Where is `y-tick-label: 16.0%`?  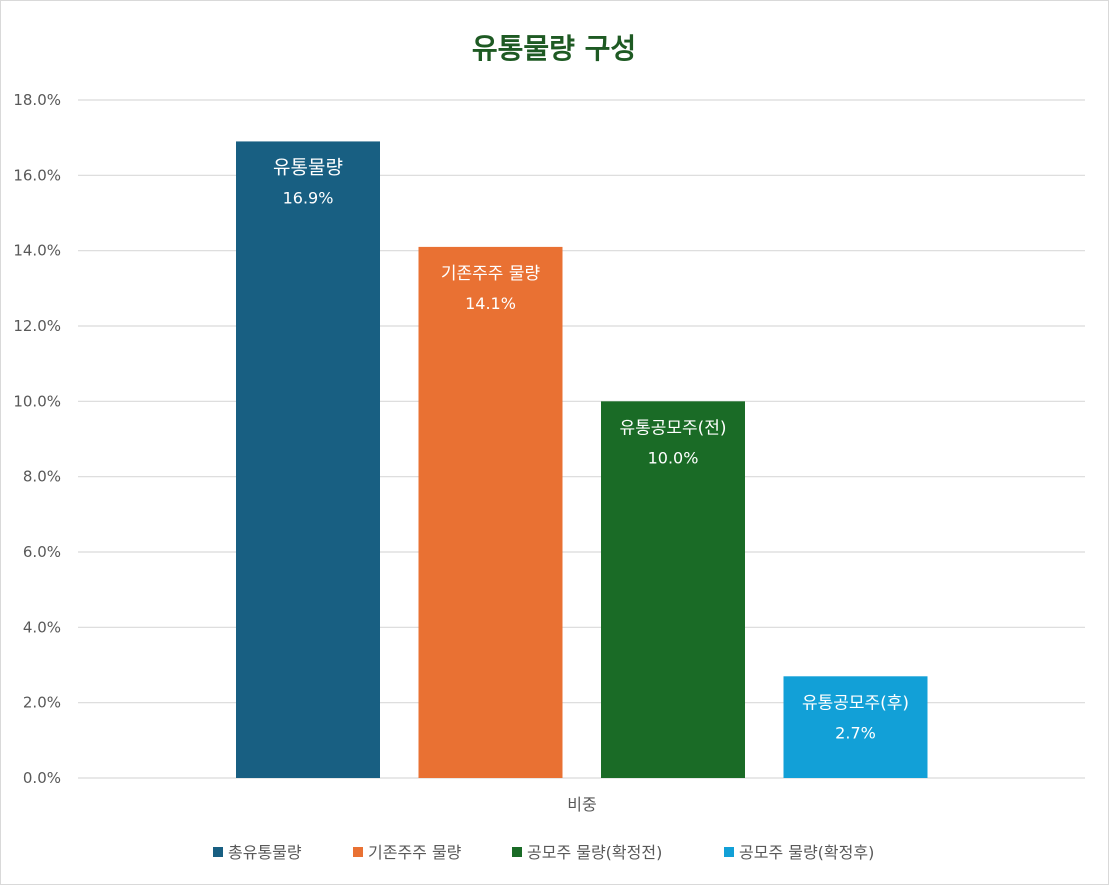
y-tick-label: 16.0% is located at coordinates (37, 175).